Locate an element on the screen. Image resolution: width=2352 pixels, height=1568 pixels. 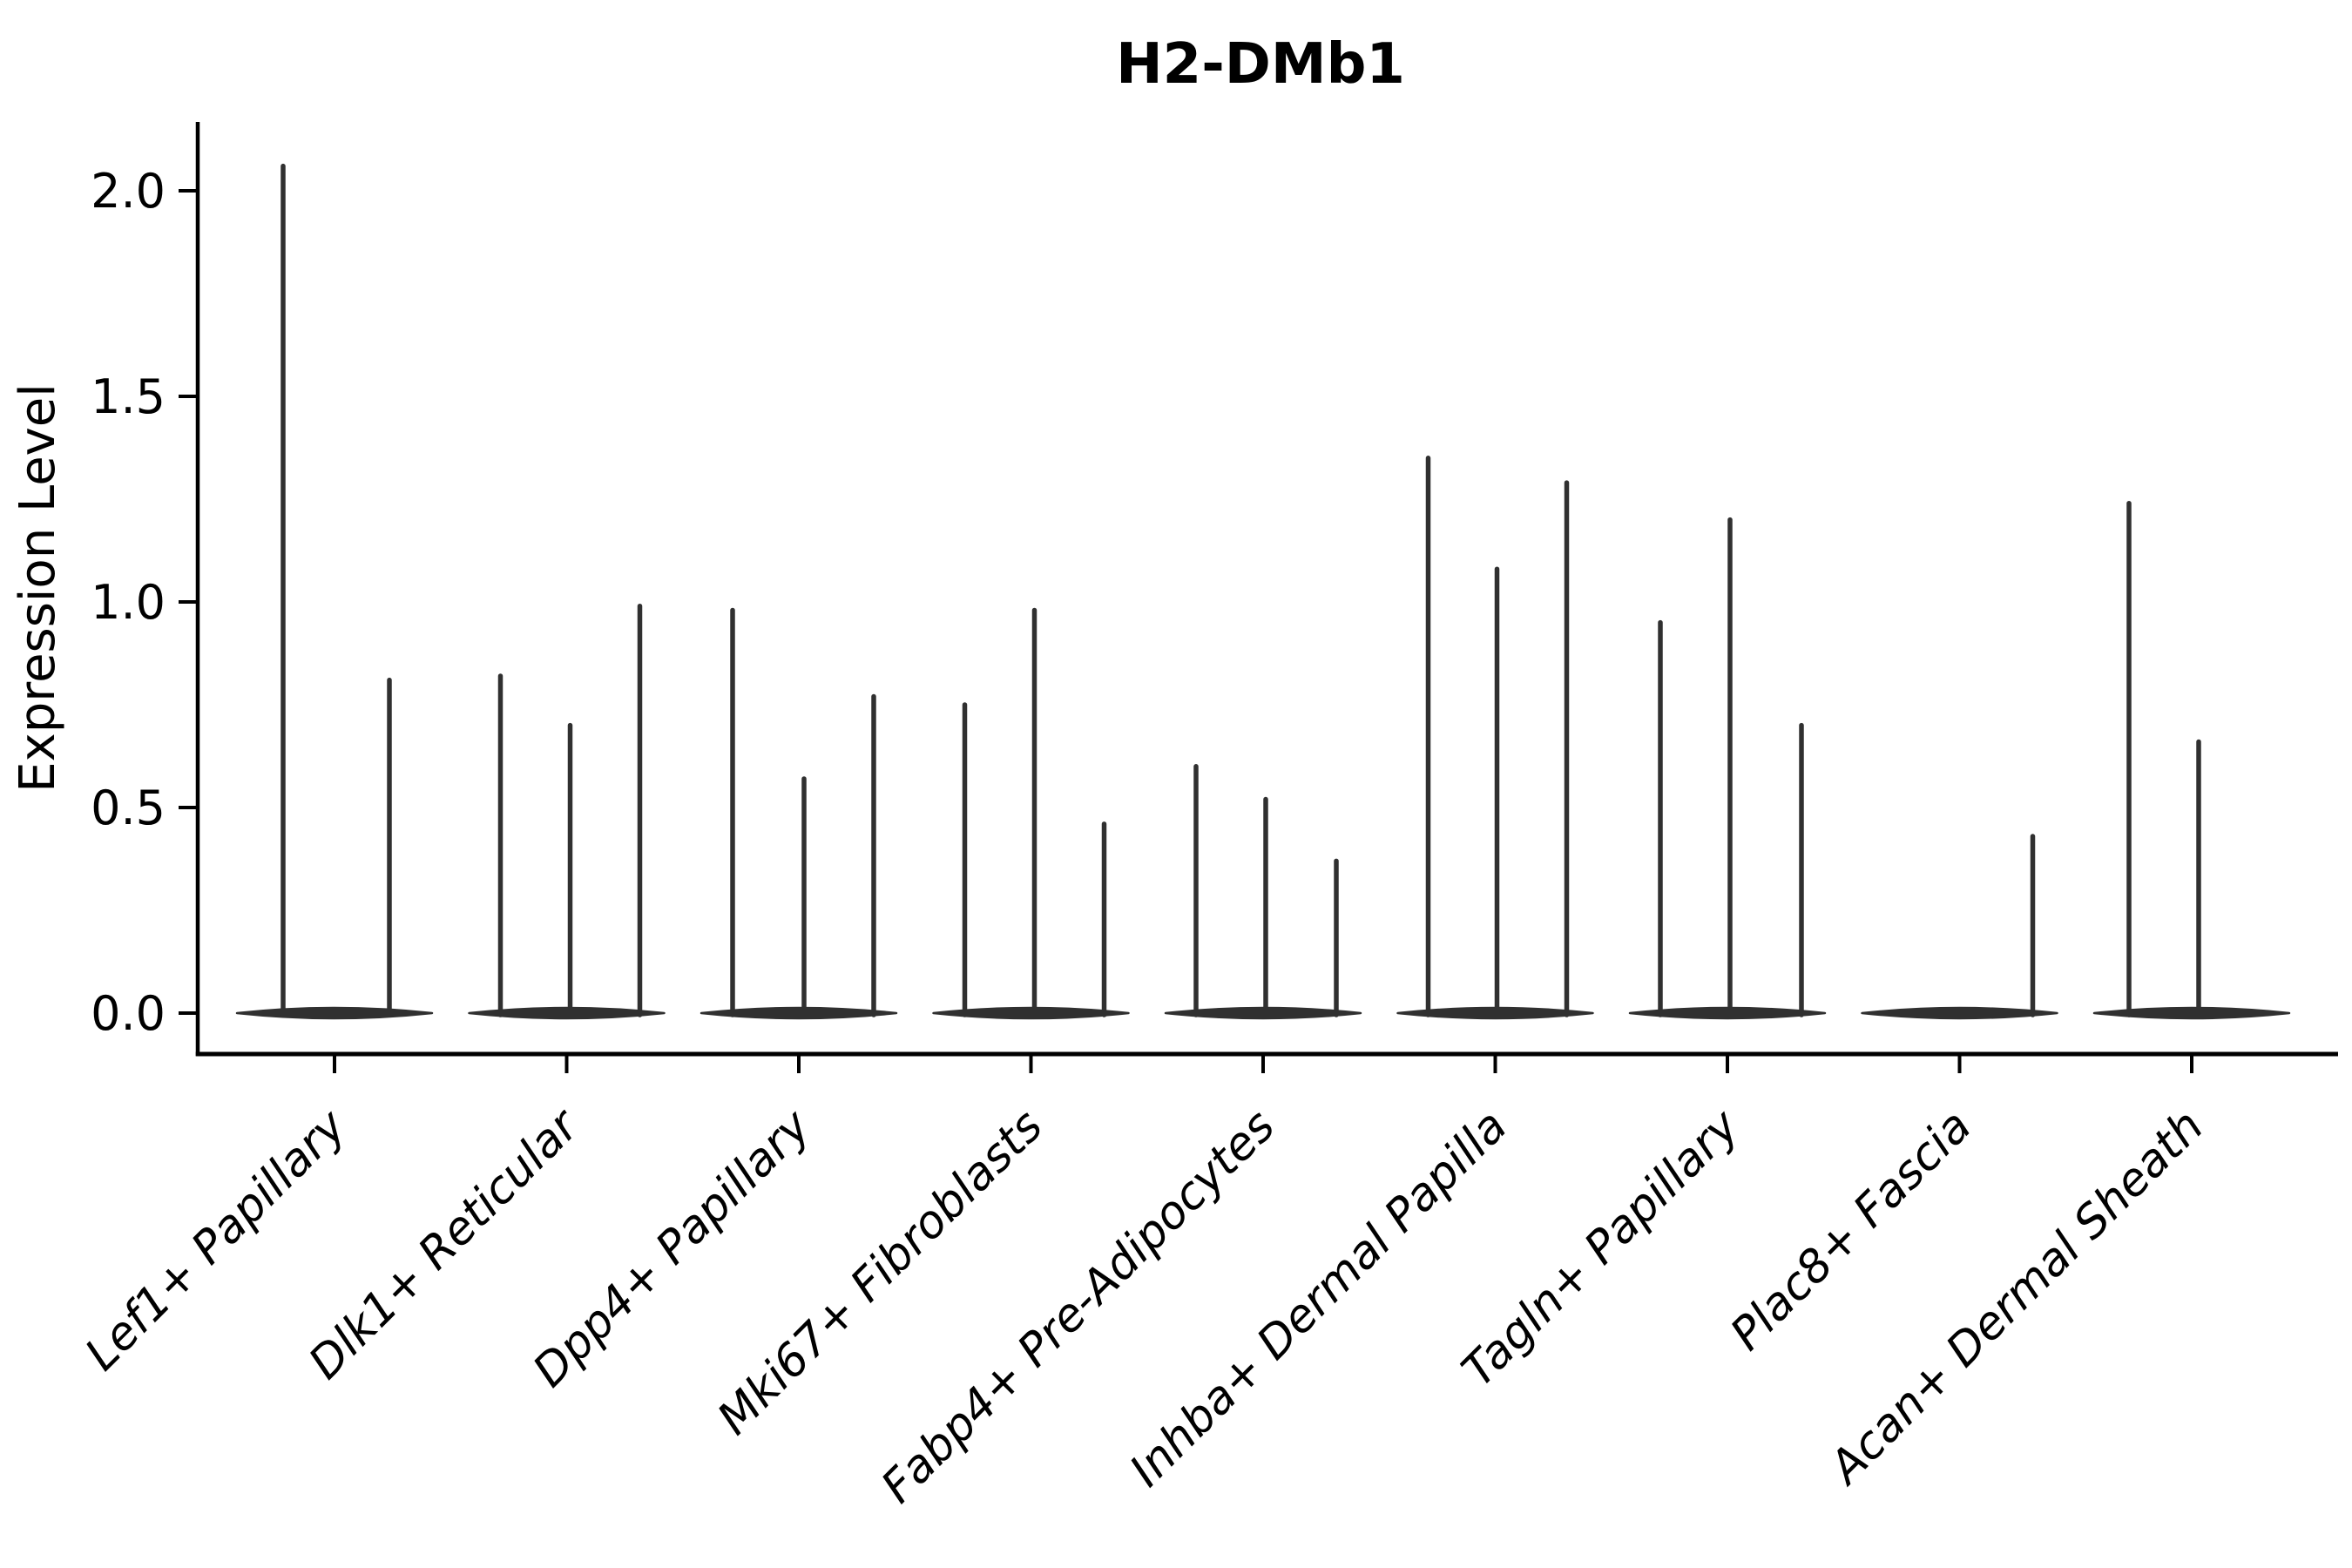
y-tick-label: 1.0 is located at coordinates (129, 603).